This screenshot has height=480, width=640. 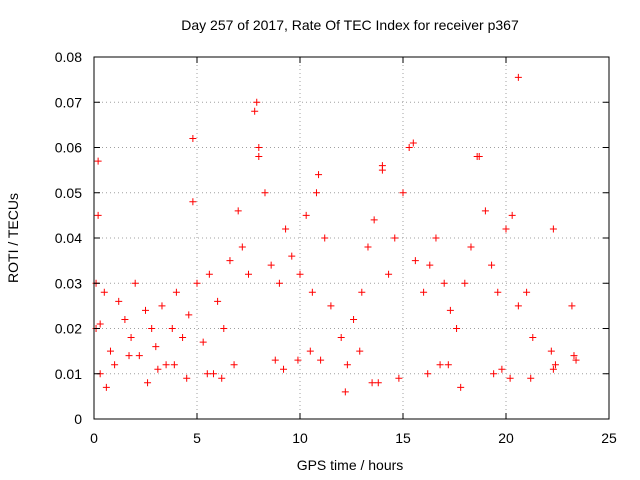 I want to click on y-tick-label: 0.05, so click(x=68, y=193).